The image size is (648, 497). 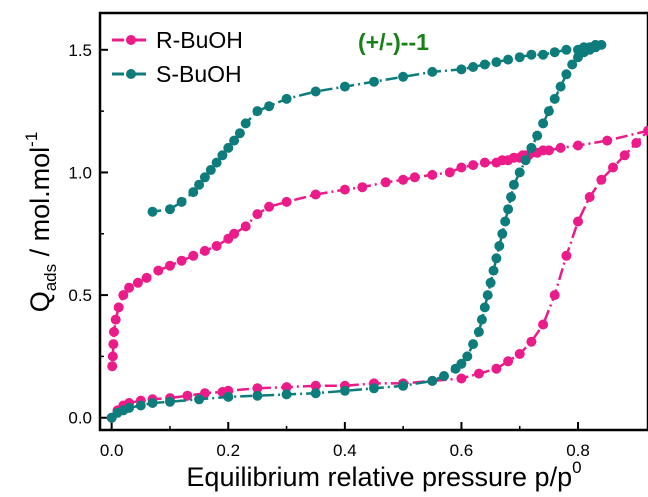 What do you see at coordinates (576, 467) in the screenshot?
I see `x-axis-title-superscript: 0` at bounding box center [576, 467].